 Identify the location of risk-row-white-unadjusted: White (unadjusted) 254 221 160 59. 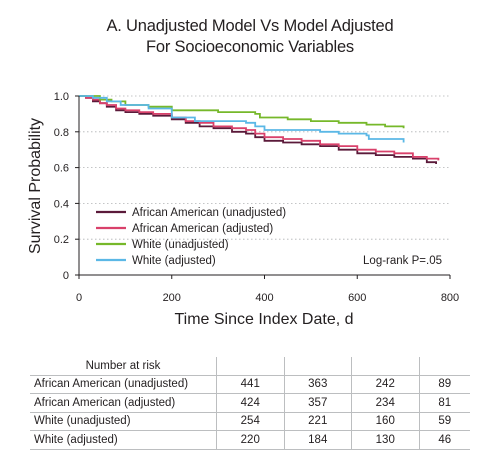
(250, 421).